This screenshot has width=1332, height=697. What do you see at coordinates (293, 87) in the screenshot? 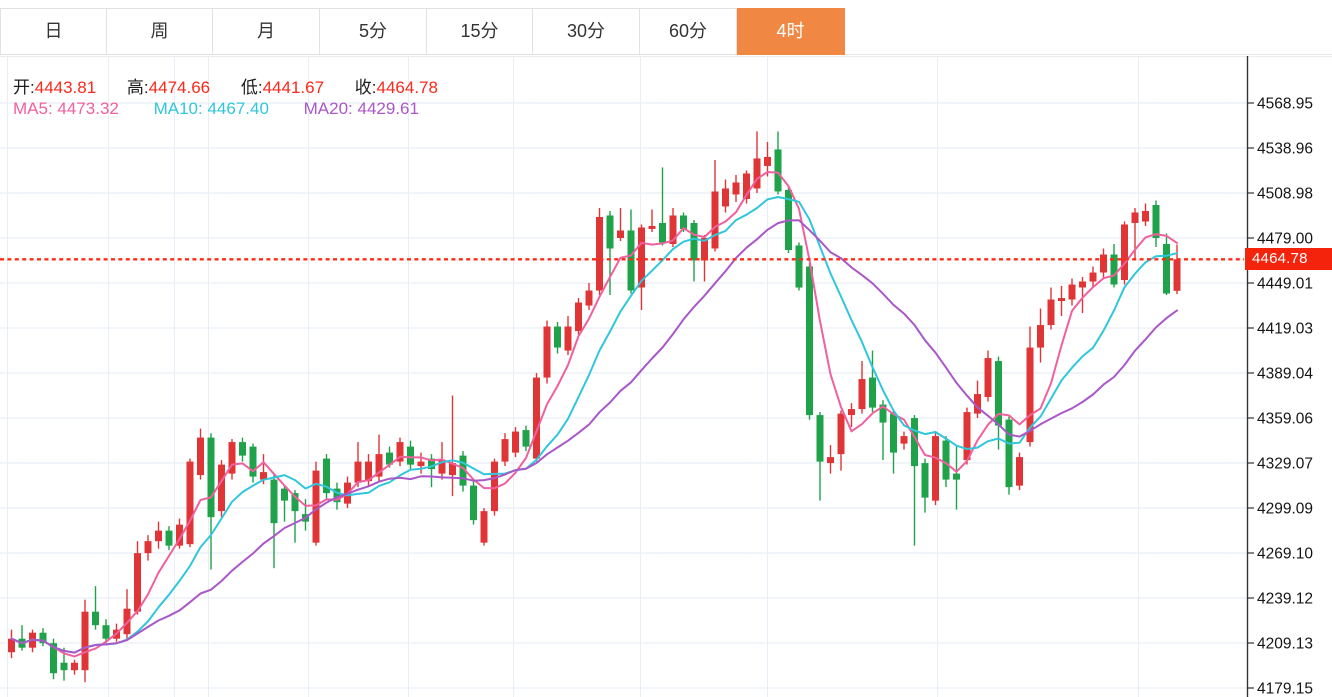
I see `low-value: 4441.67` at bounding box center [293, 87].